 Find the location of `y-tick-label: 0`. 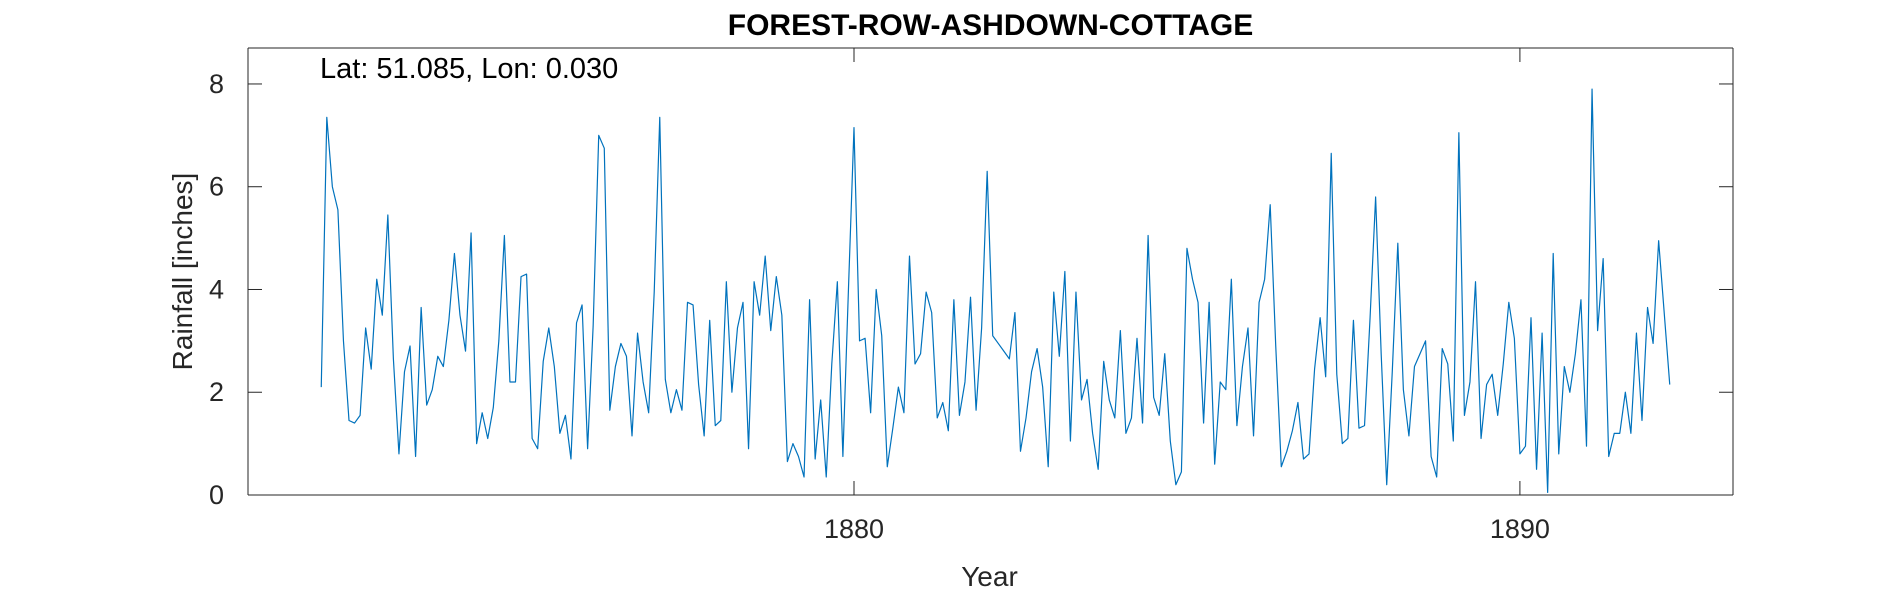

y-tick-label: 0 is located at coordinates (216, 495).